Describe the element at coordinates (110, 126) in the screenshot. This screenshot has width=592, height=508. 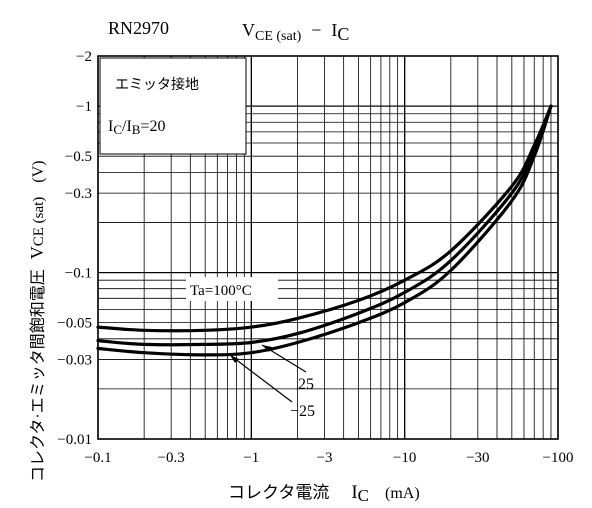
I see `legend-ic: I` at that location.